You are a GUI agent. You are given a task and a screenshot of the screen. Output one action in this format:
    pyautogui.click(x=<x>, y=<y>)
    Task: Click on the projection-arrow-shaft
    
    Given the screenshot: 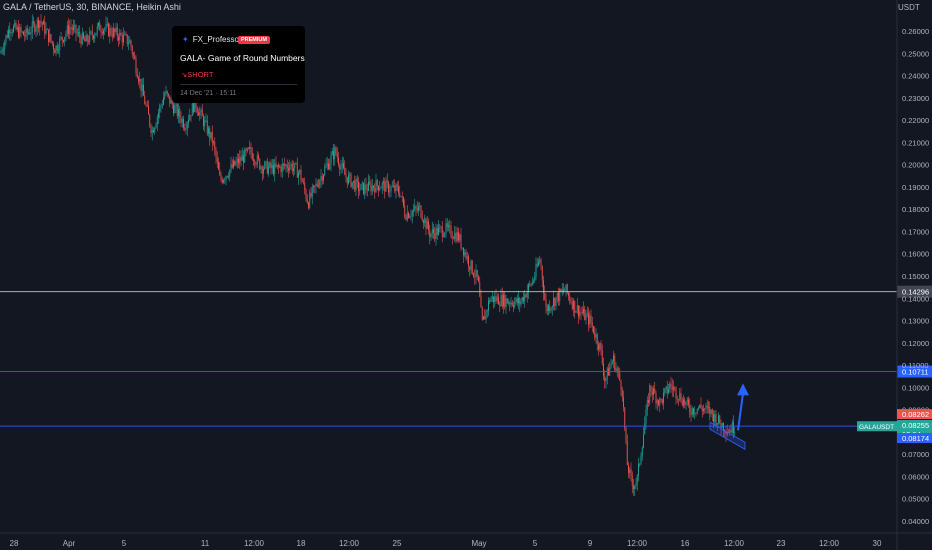 What is the action you would take?
    pyautogui.click(x=740, y=412)
    